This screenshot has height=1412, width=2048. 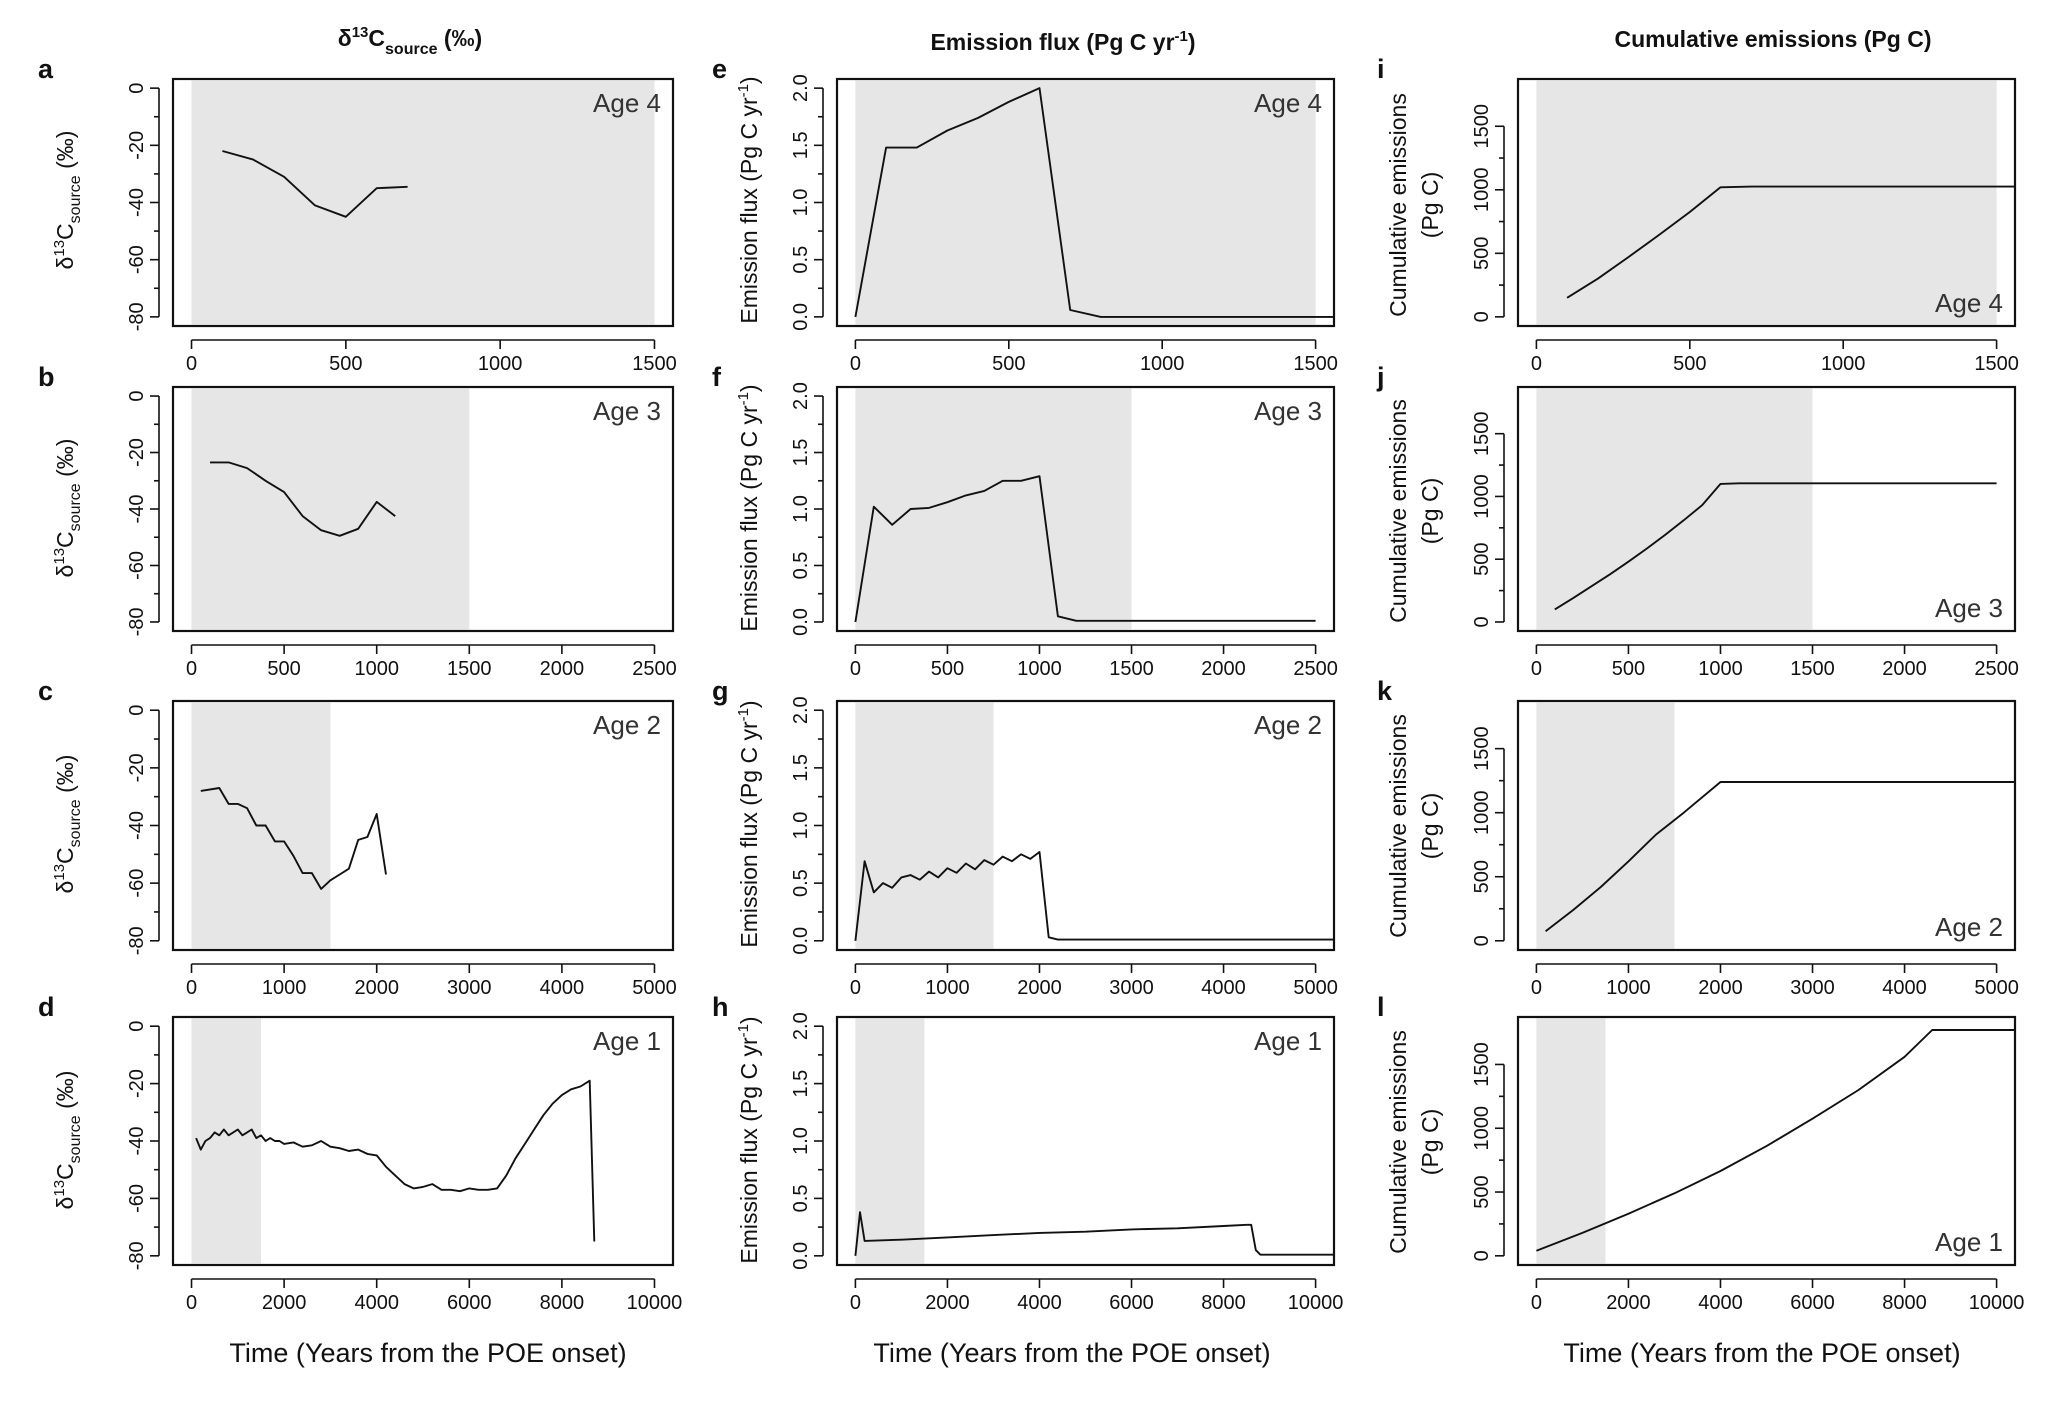 What do you see at coordinates (1414, 826) in the screenshot?
I see `ylabel-cum-k: Cumulative emissions (Pg C)` at bounding box center [1414, 826].